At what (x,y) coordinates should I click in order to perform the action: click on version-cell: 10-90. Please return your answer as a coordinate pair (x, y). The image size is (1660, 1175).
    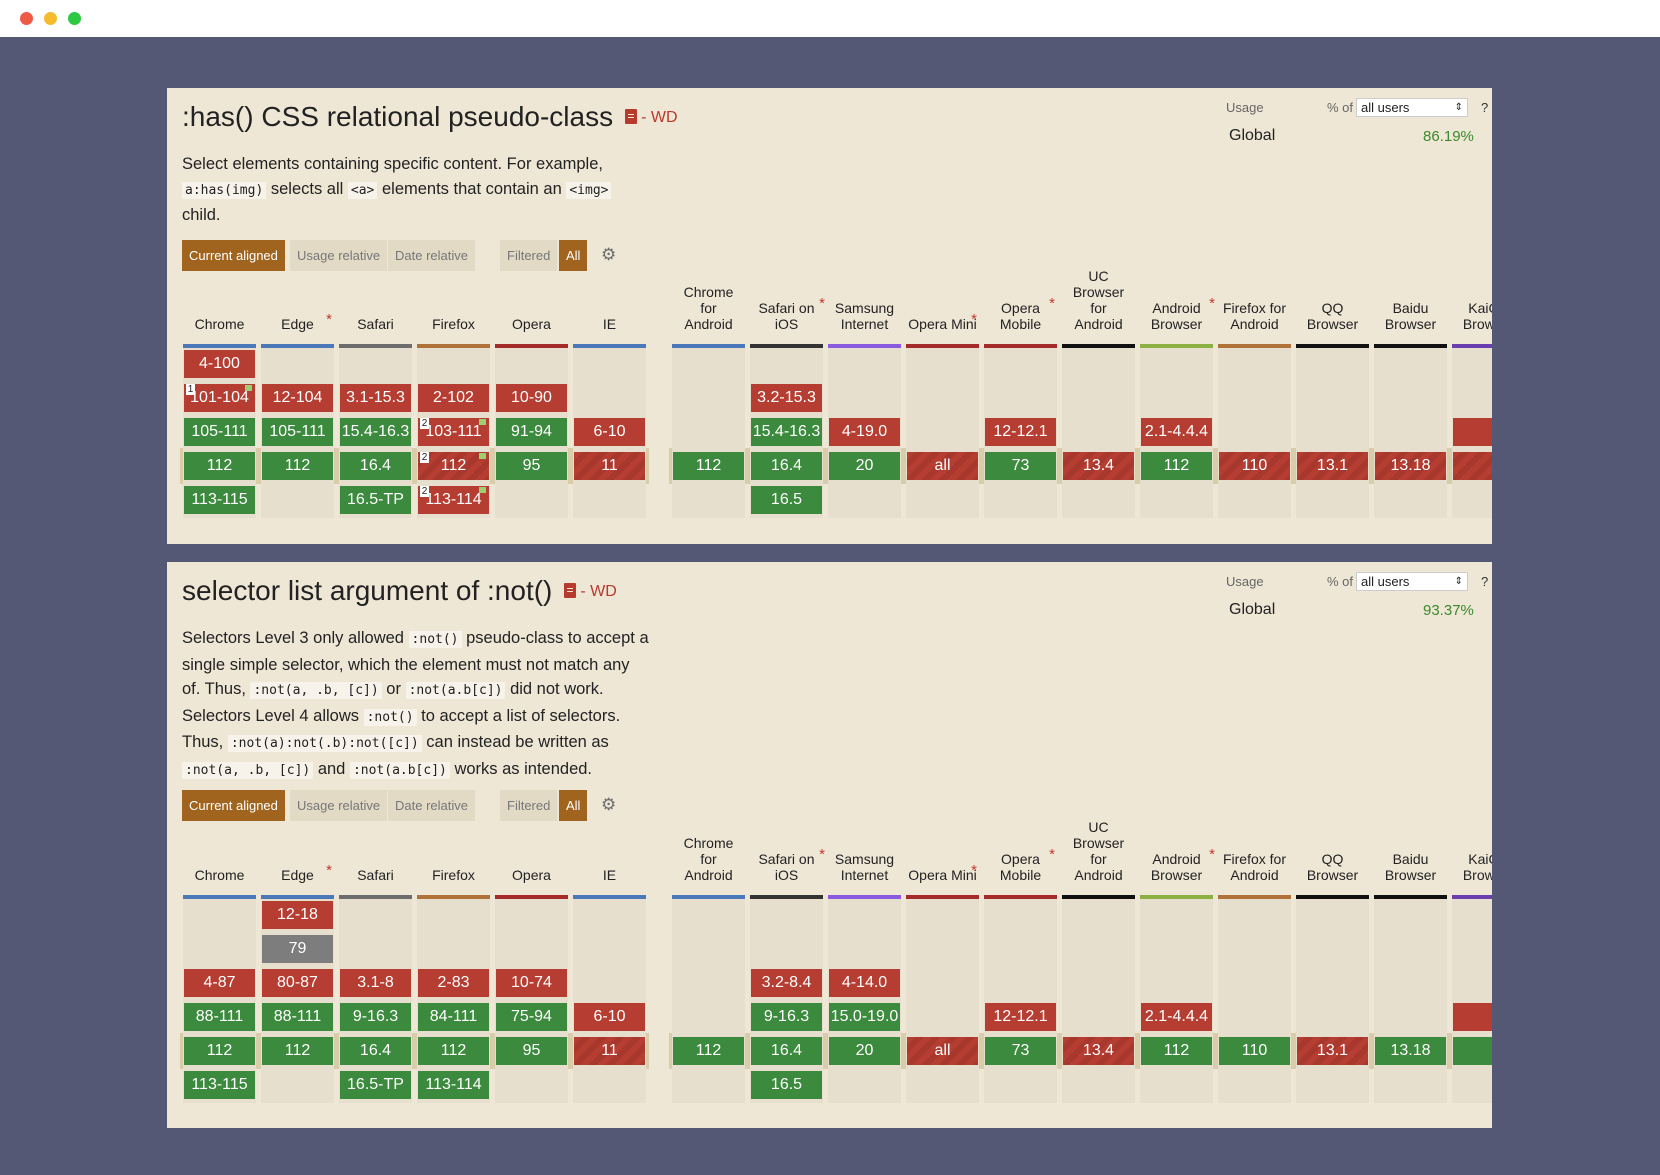
    Looking at the image, I should click on (531, 398).